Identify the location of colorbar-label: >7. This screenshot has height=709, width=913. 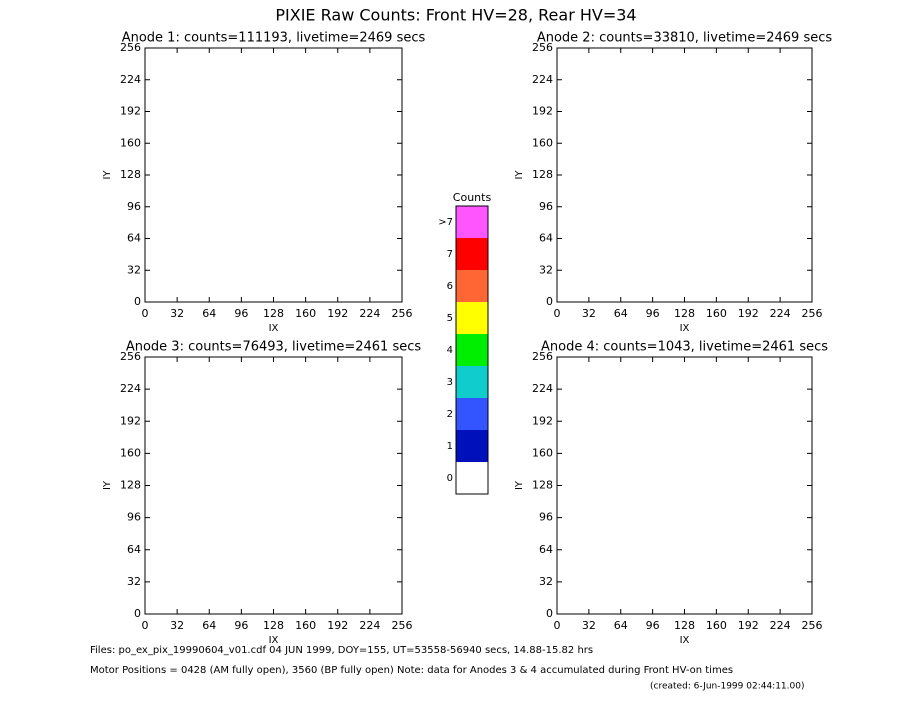
(445, 222).